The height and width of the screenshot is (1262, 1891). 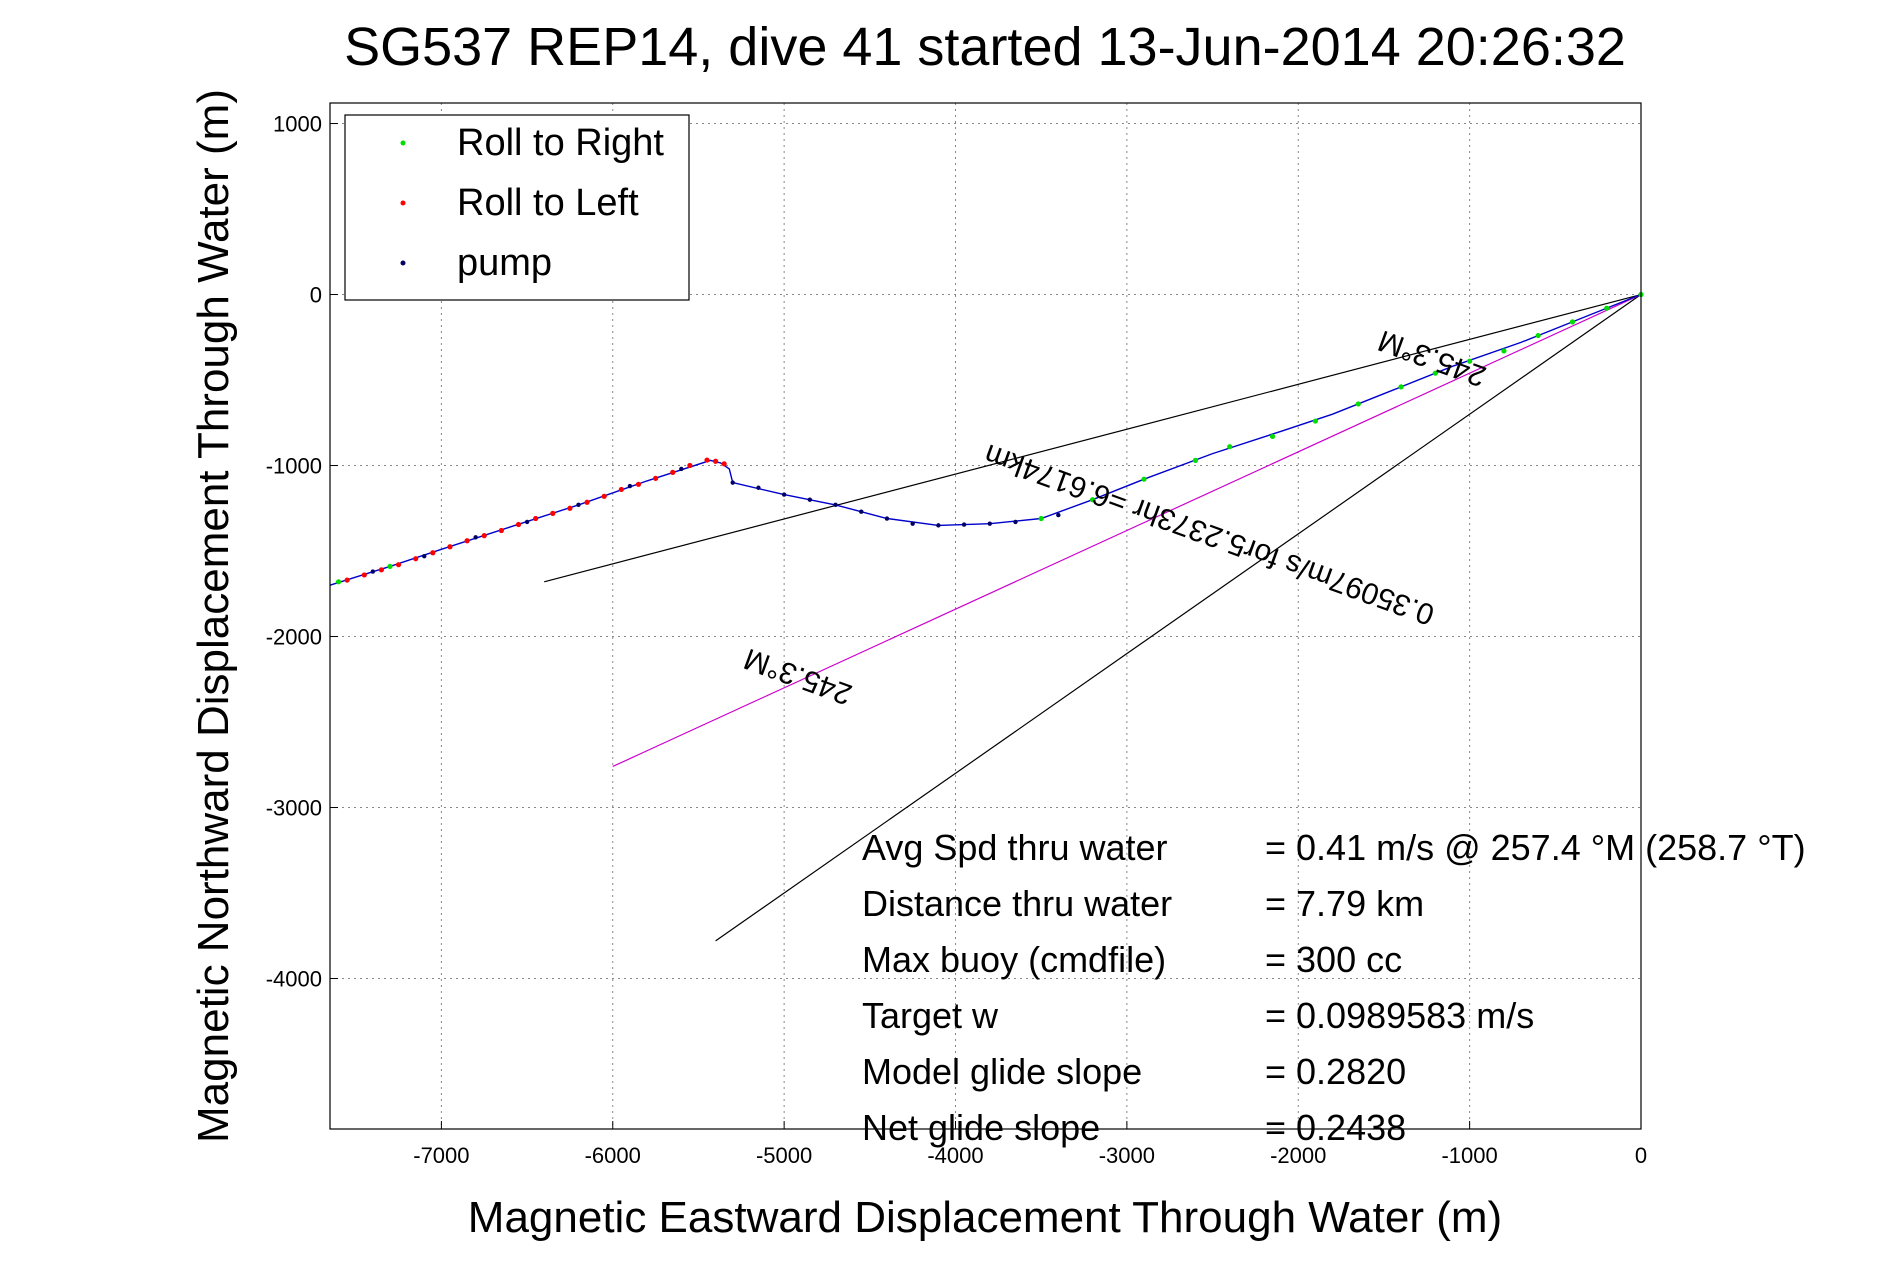 What do you see at coordinates (504, 263) in the screenshot?
I see `legend-label: pump` at bounding box center [504, 263].